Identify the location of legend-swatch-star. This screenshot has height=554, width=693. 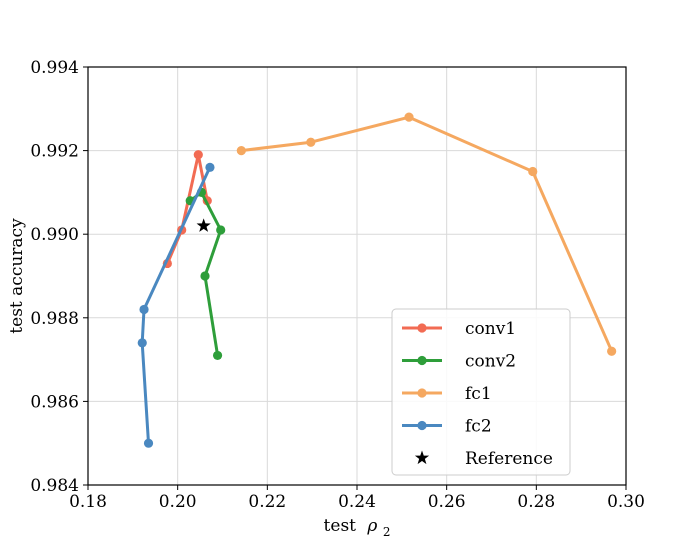
(422, 457).